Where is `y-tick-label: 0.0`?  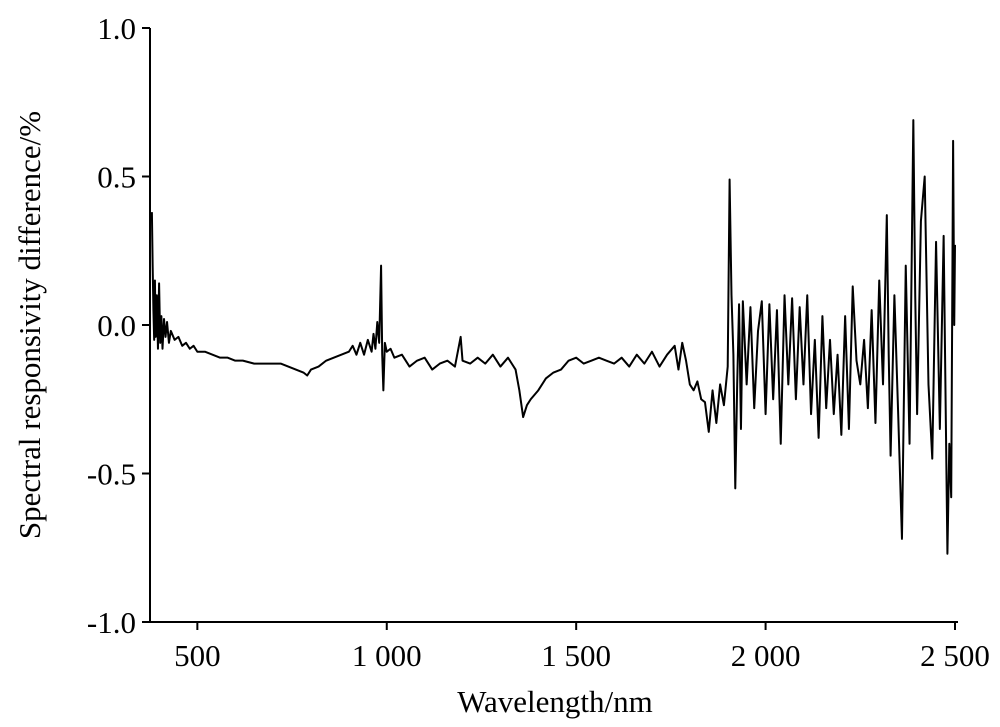 y-tick-label: 0.0 is located at coordinates (116, 325).